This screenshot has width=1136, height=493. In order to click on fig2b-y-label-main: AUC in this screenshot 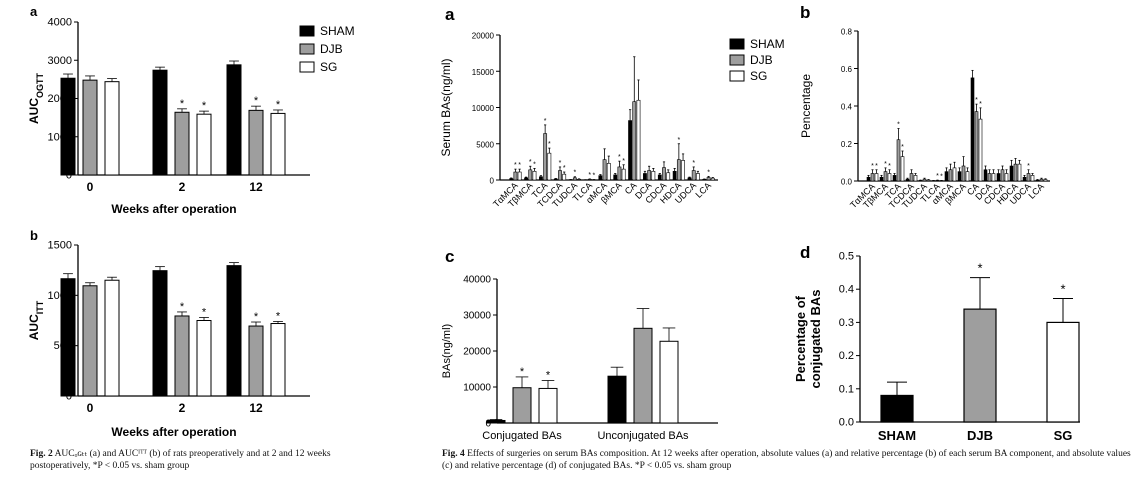, I will do `click(34, 327)`.